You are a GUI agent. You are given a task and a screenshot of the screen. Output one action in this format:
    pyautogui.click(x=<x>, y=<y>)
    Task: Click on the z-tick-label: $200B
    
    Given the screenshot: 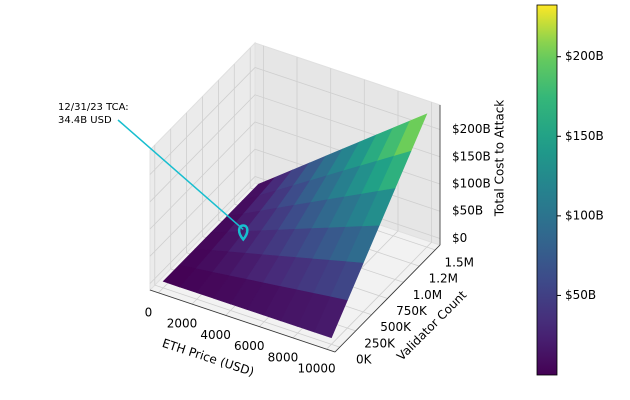 What is the action you would take?
    pyautogui.click(x=471, y=129)
    